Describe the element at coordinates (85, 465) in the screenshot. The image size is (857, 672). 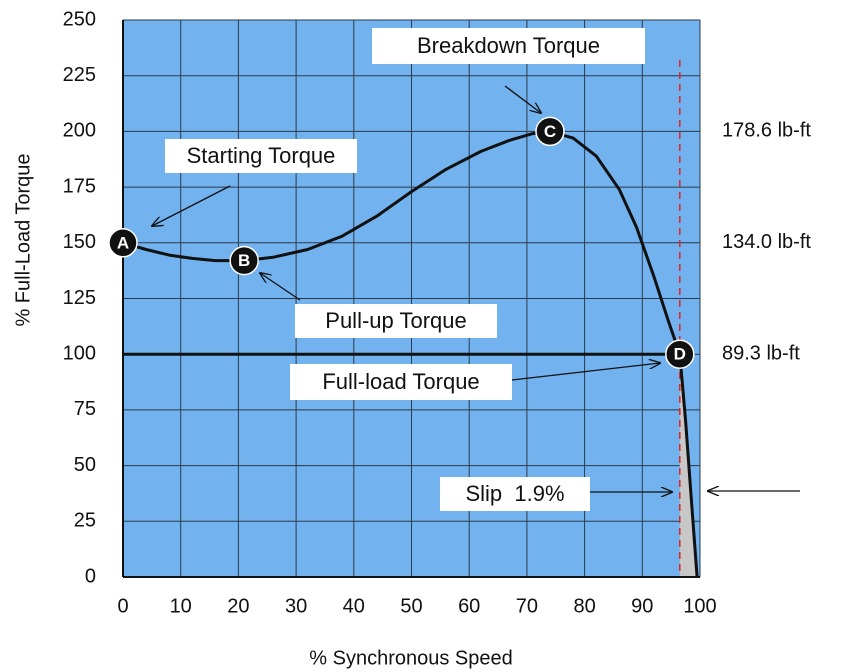
I see `y-tick-label: 50` at that location.